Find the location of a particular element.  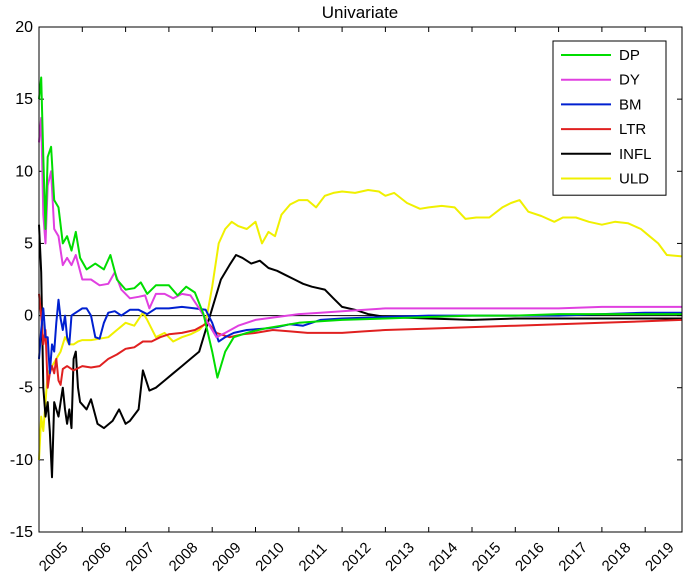

y-tick-label: 15 is located at coordinates (24, 99).